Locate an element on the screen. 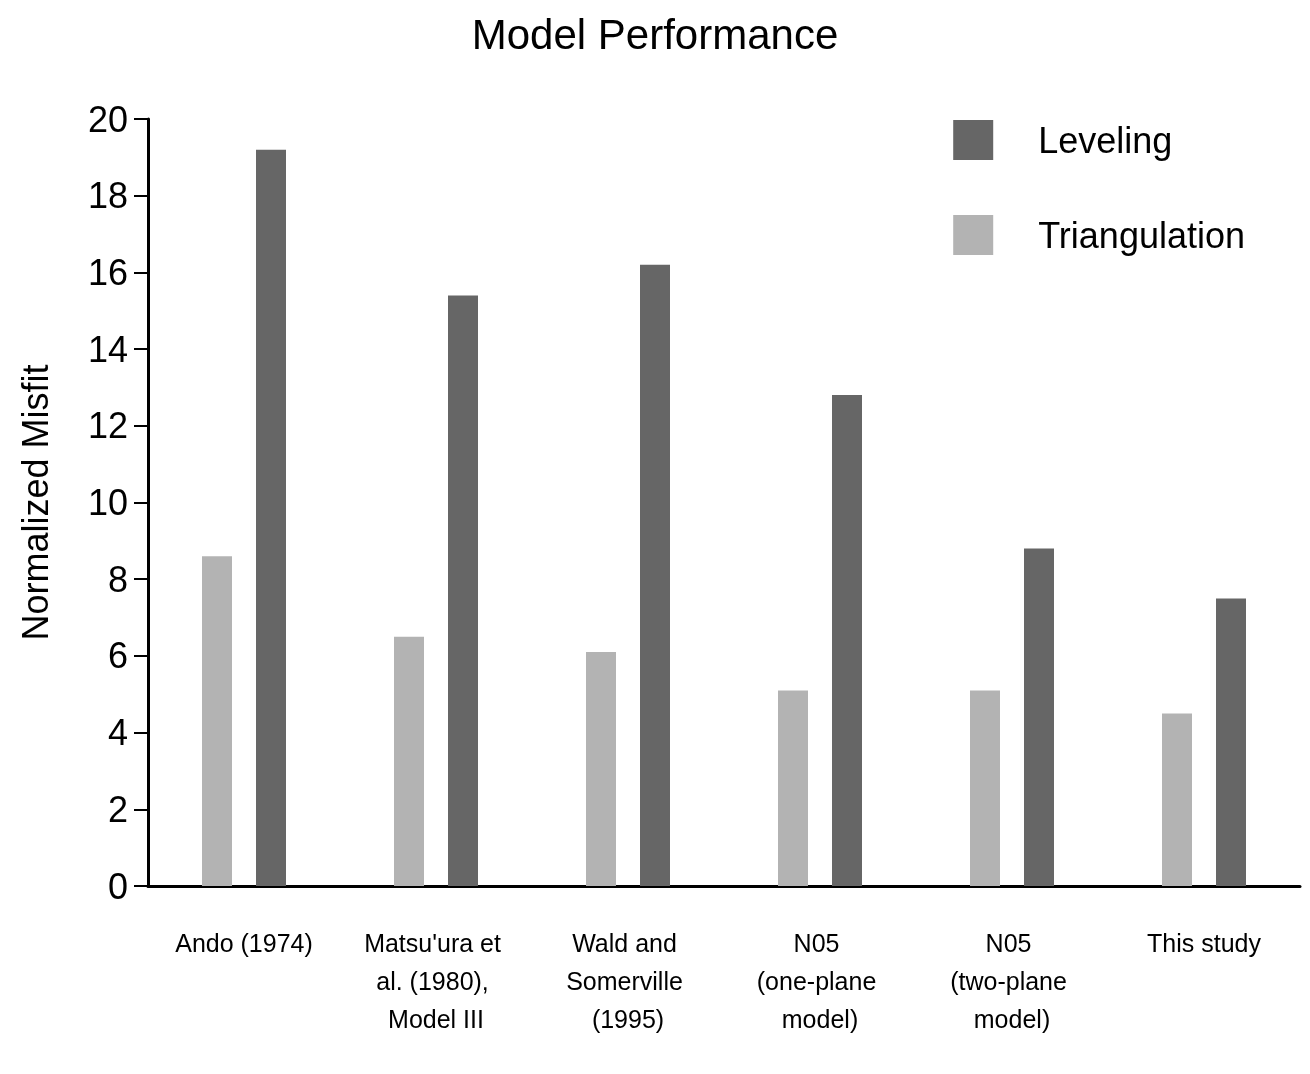 This screenshot has height=1074, width=1310. legend-label: Triangulation is located at coordinates (1142, 235).